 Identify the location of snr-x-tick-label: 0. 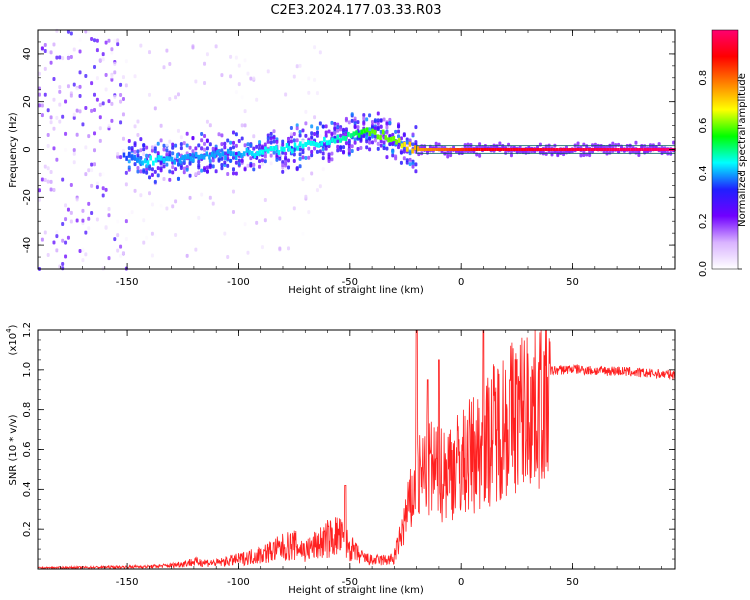
(461, 582).